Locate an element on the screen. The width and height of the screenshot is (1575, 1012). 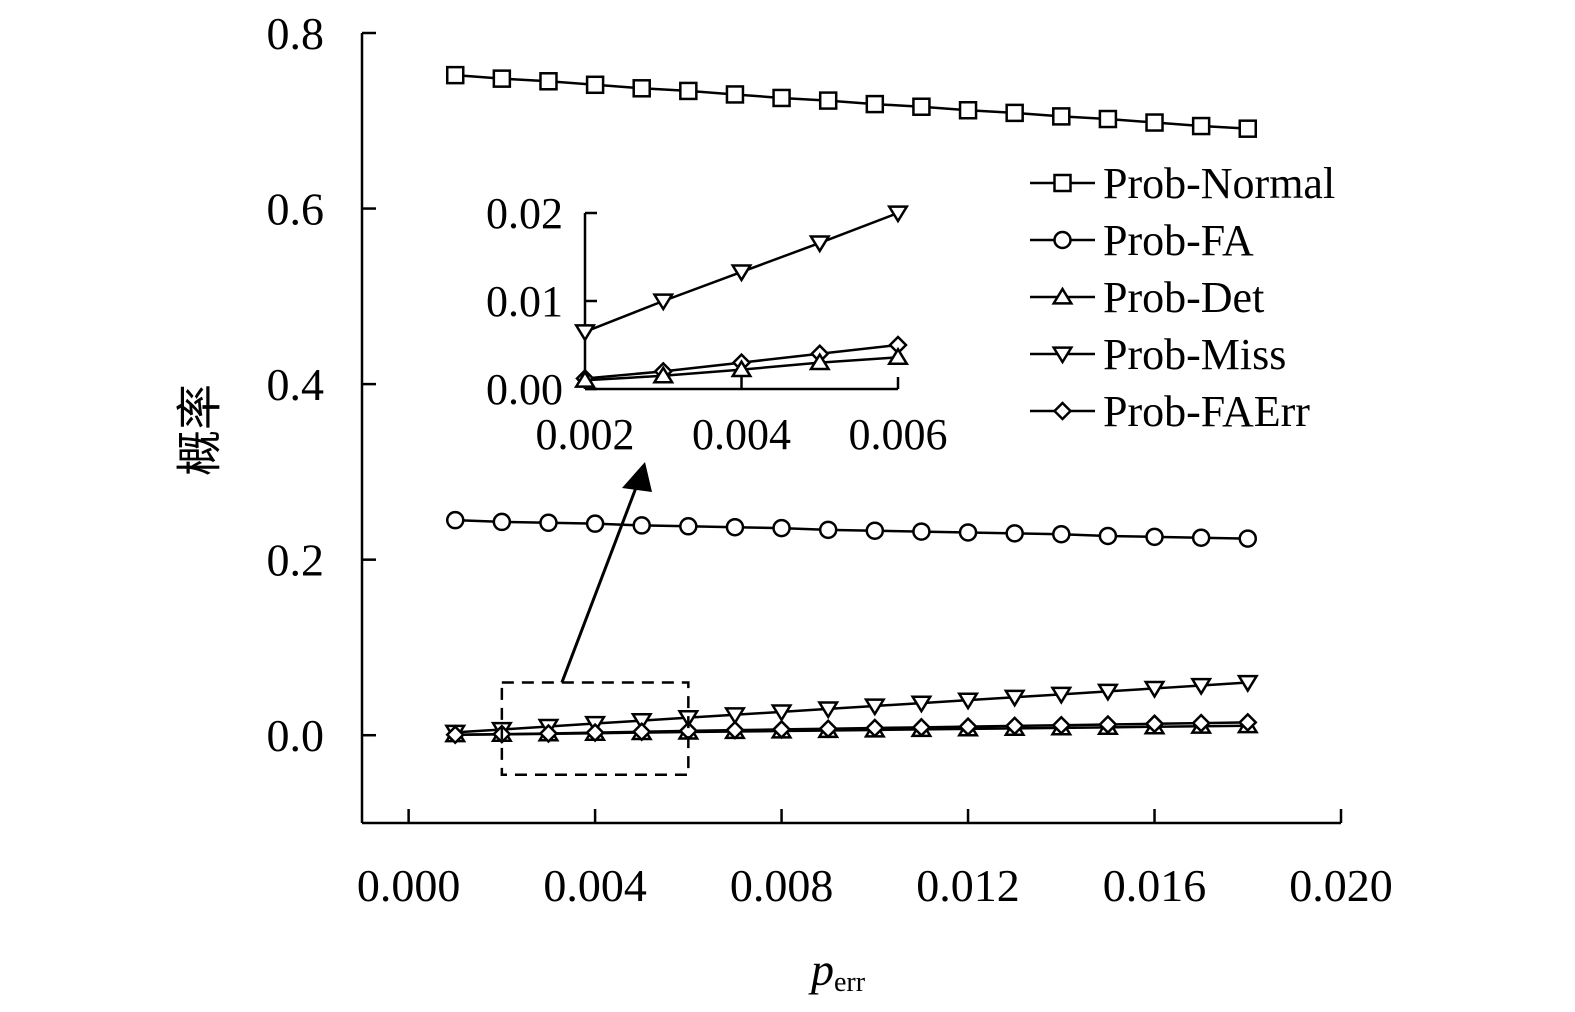
x-tick-label: 0.016 is located at coordinates (1155, 885).